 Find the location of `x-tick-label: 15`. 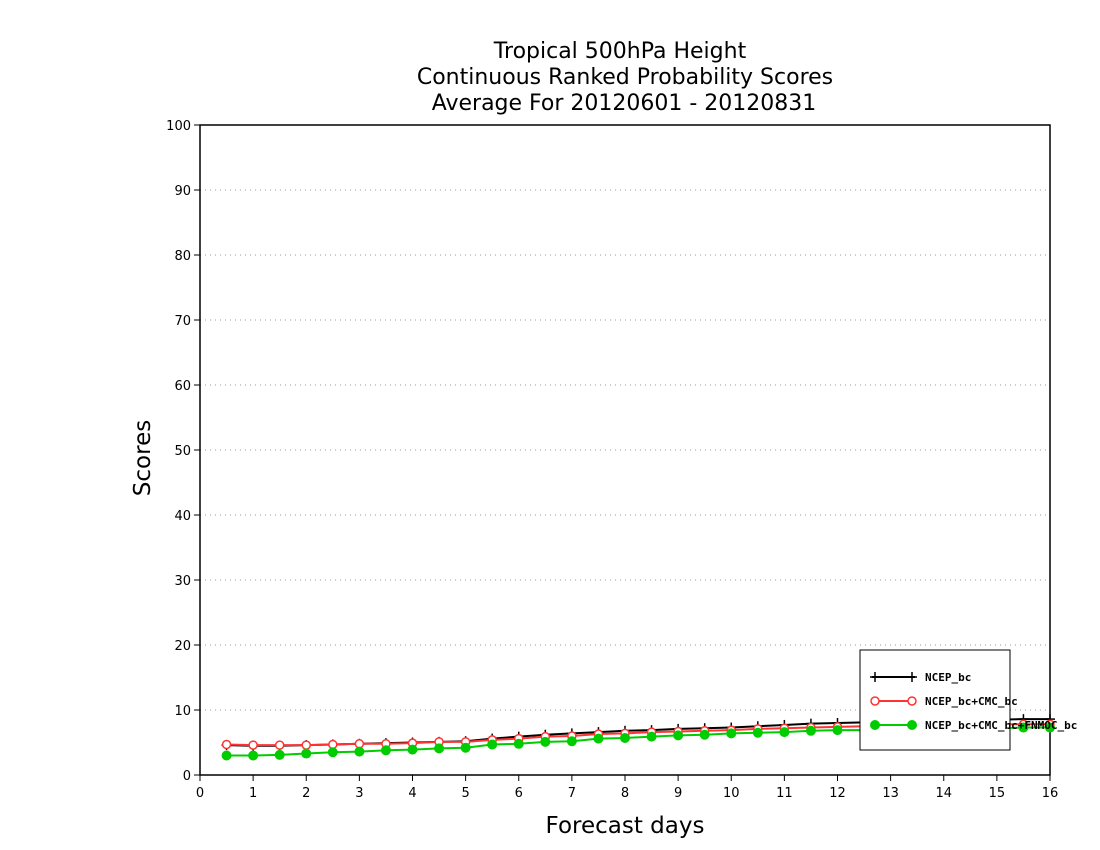

x-tick-label: 15 is located at coordinates (997, 793).